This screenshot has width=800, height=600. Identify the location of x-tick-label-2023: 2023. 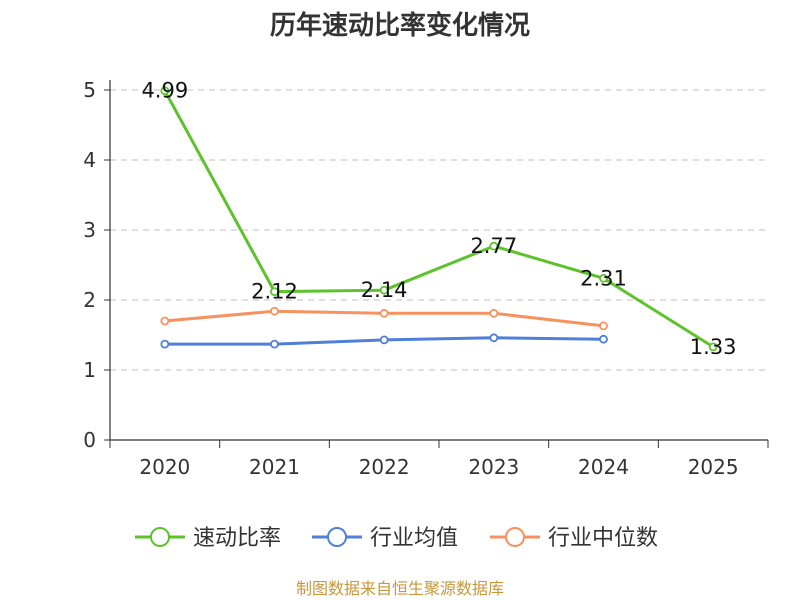
(493, 467).